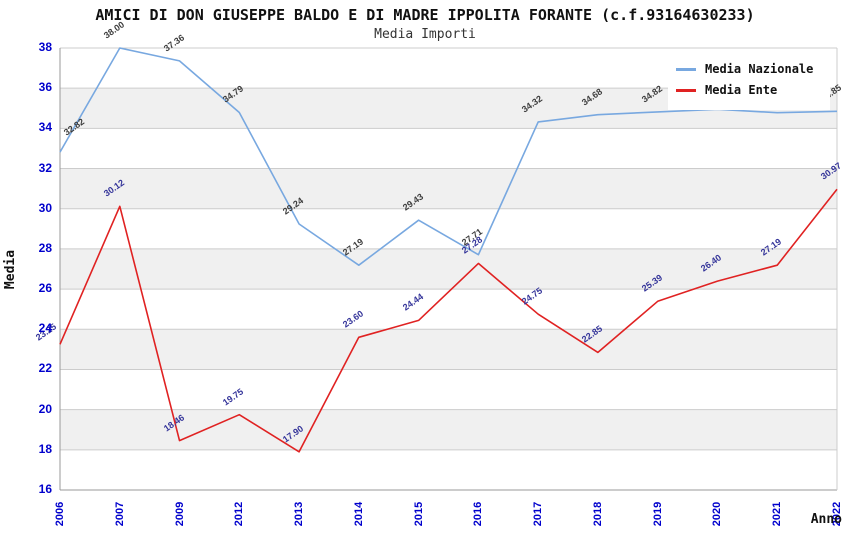  I want to click on legend: Media Nazionale Media Ente, so click(749, 82).